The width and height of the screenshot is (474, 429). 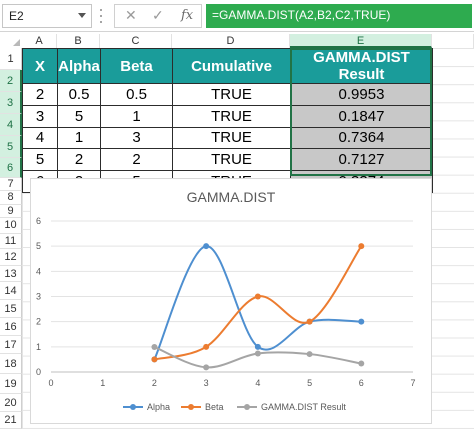 I want to click on row-header-19: 19, so click(x=11, y=384).